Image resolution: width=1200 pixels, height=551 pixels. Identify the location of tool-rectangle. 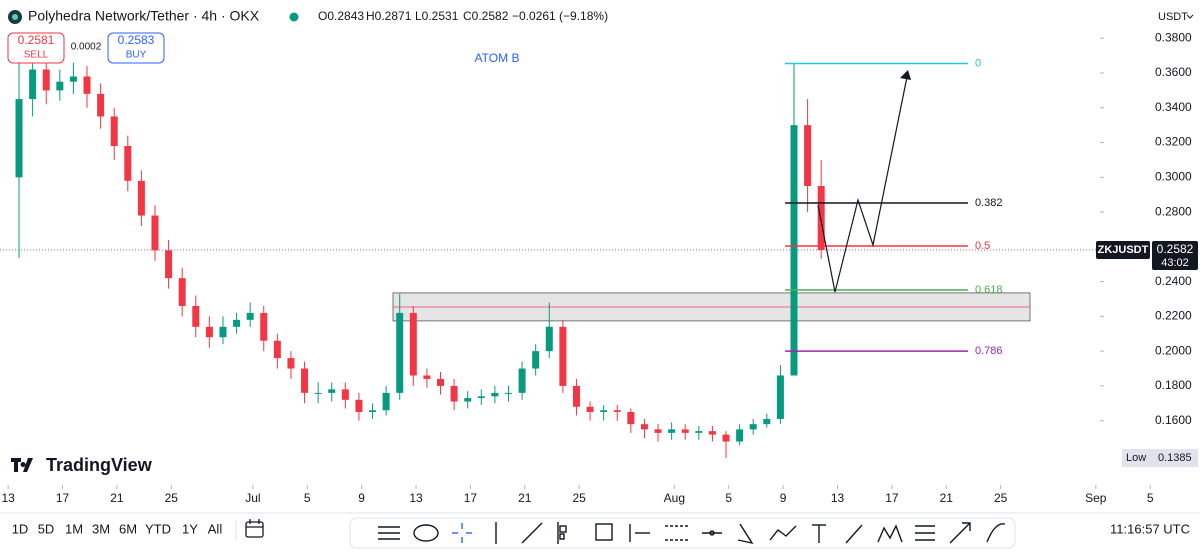
(604, 532).